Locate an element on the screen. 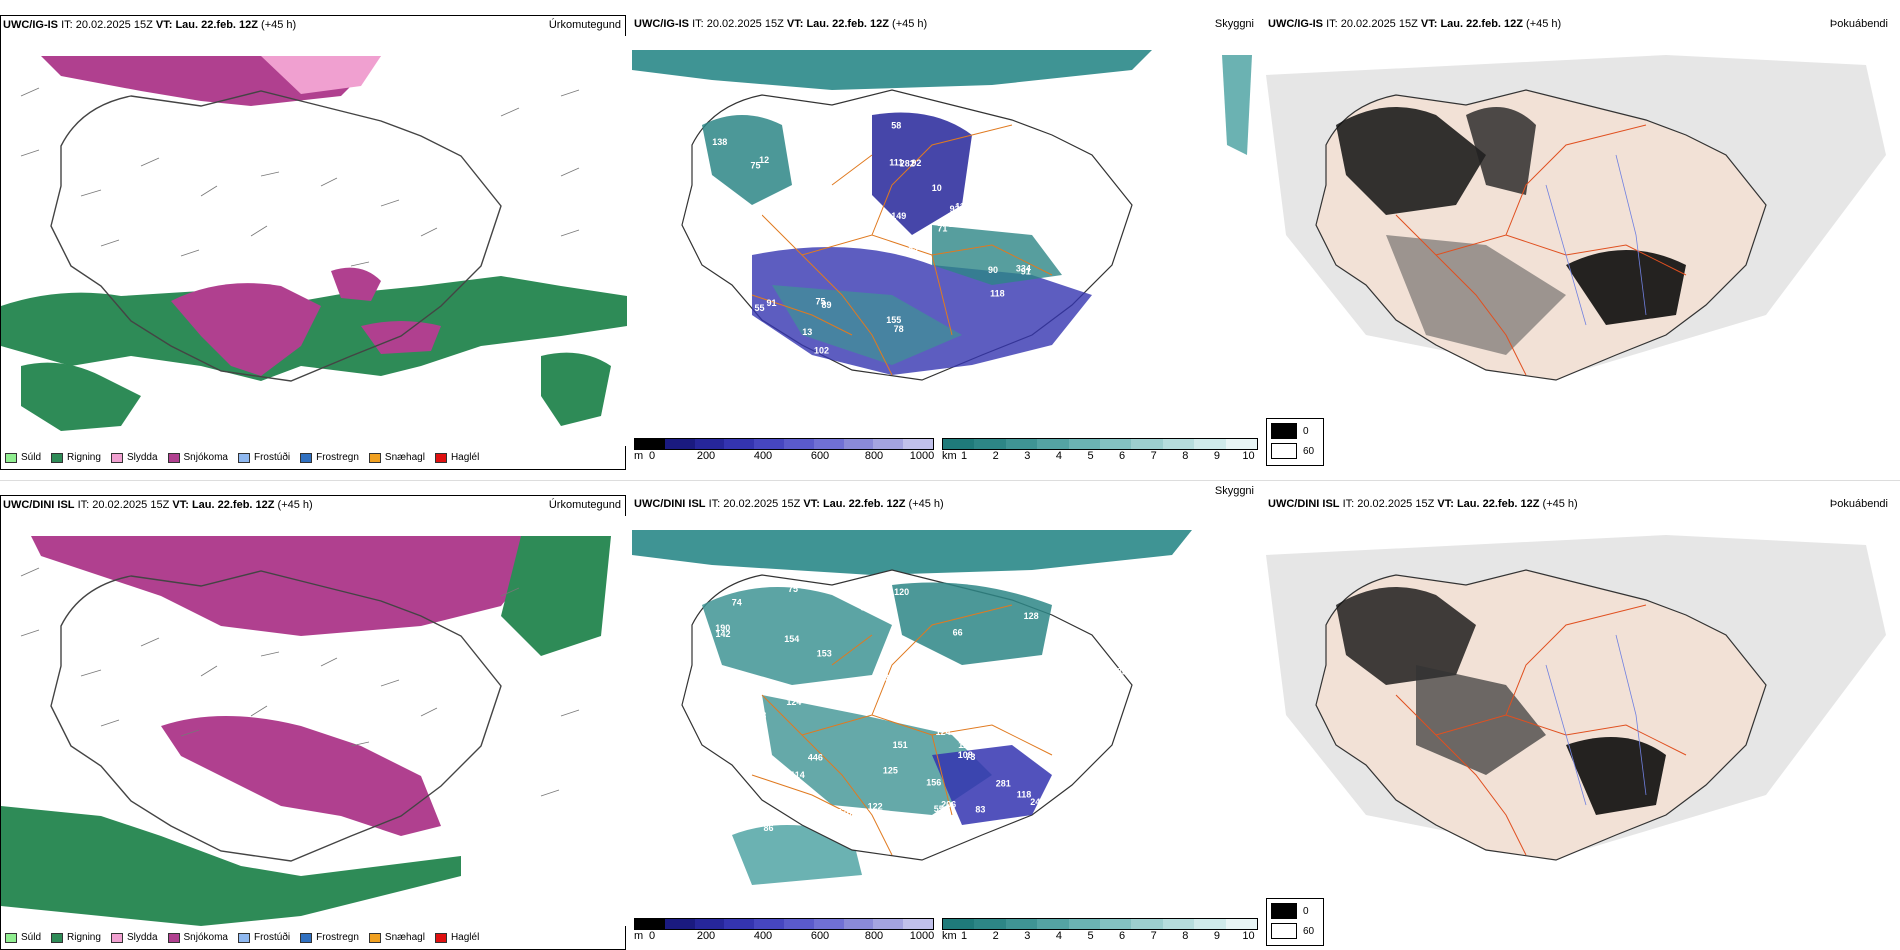 The image size is (1900, 950). cloudbase-value-label: 243 is located at coordinates (1037, 802).